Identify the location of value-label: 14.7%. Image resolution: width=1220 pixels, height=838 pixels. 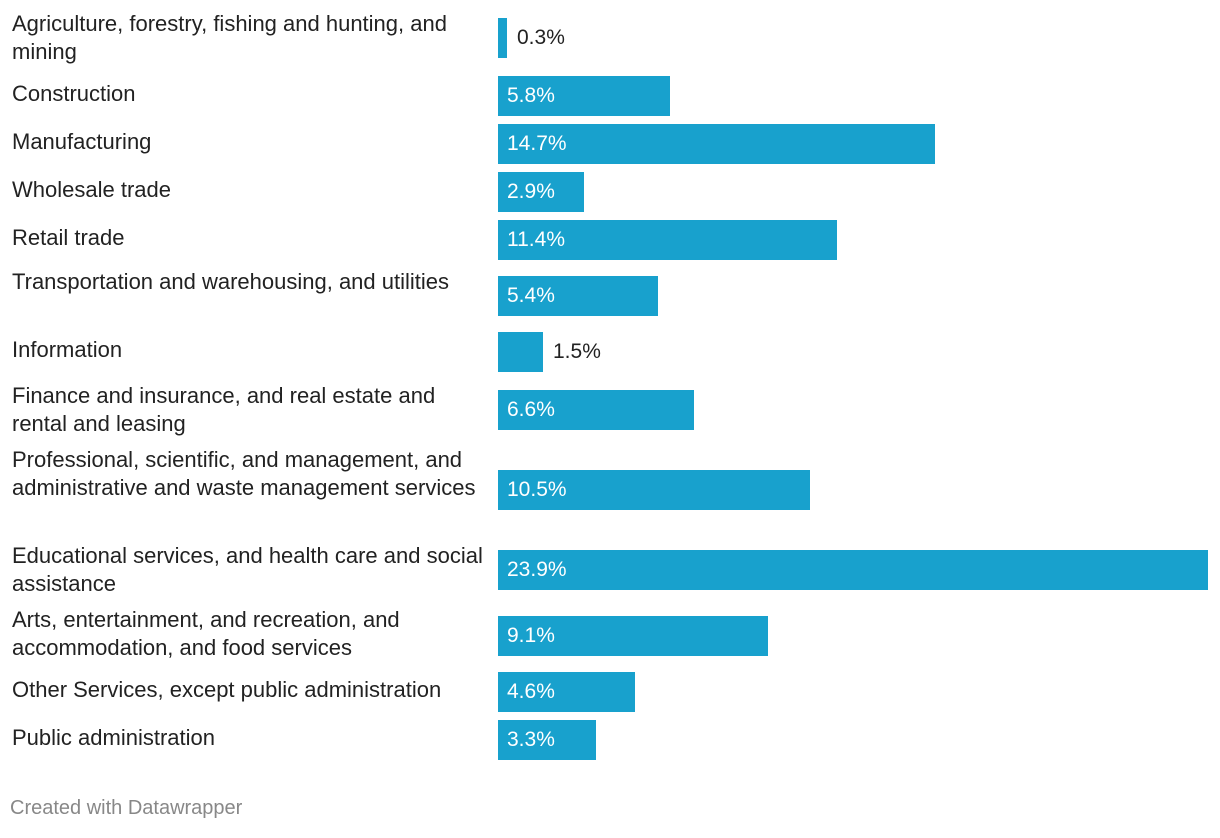
(537, 143).